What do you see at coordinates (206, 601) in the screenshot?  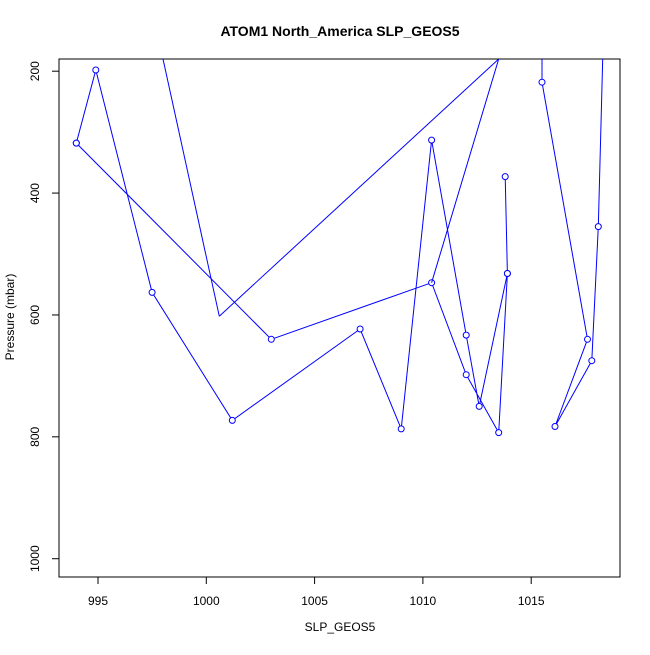 I see `x-tick-label: 1000` at bounding box center [206, 601].